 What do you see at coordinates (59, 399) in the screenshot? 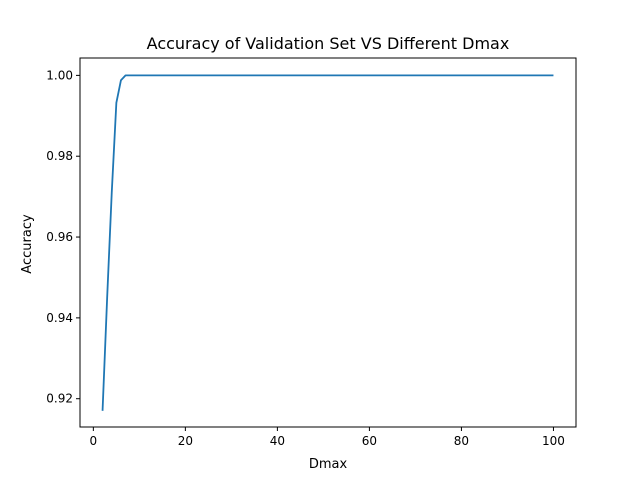
I see `y-tick-label: 0.92` at bounding box center [59, 399].